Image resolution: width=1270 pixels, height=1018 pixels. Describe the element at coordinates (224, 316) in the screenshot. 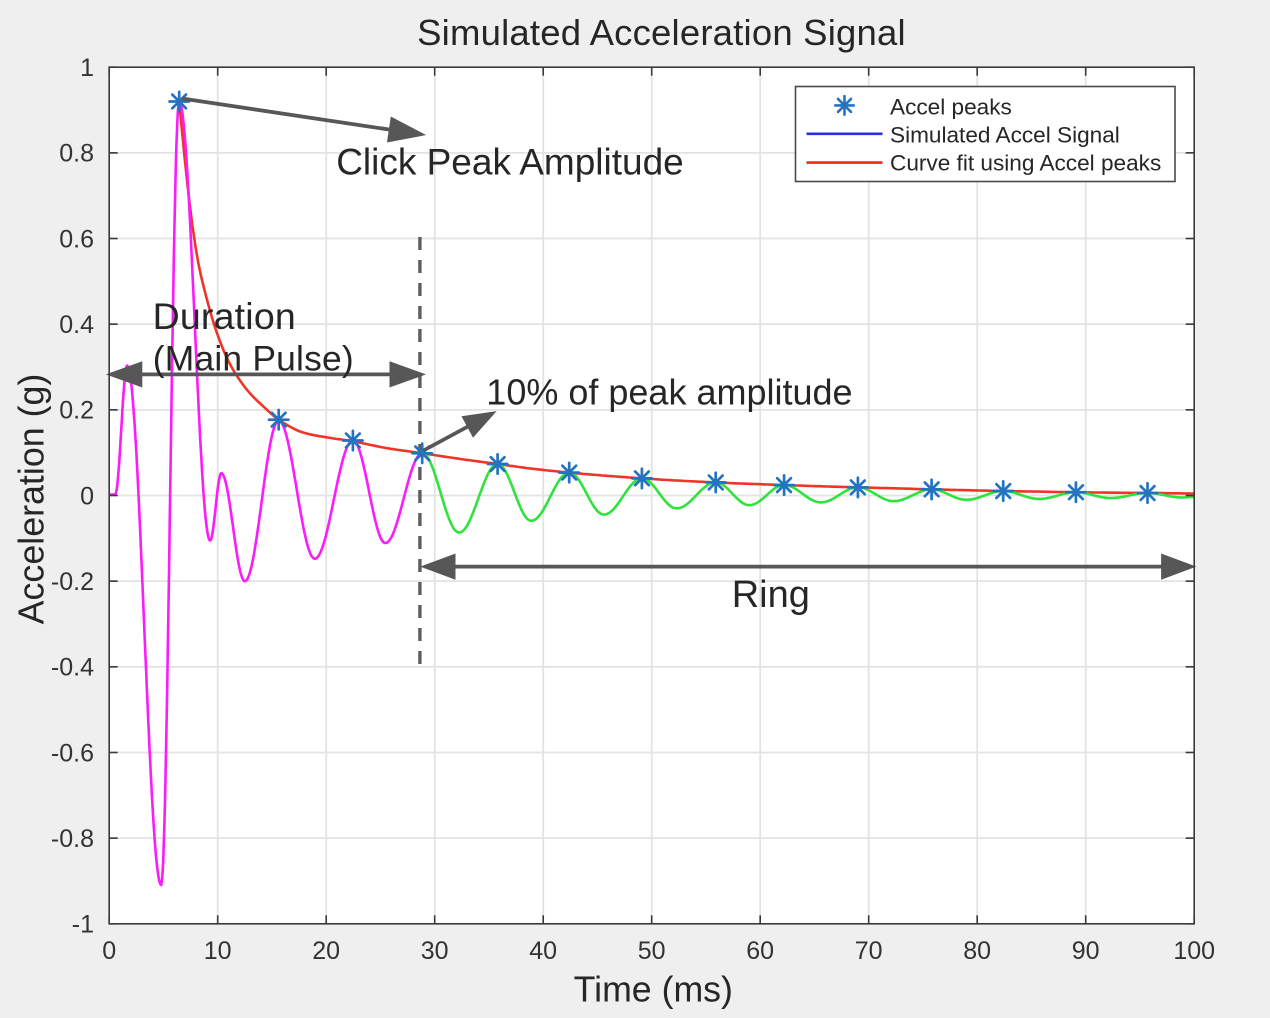

I see `svg-text: Duration` at that location.